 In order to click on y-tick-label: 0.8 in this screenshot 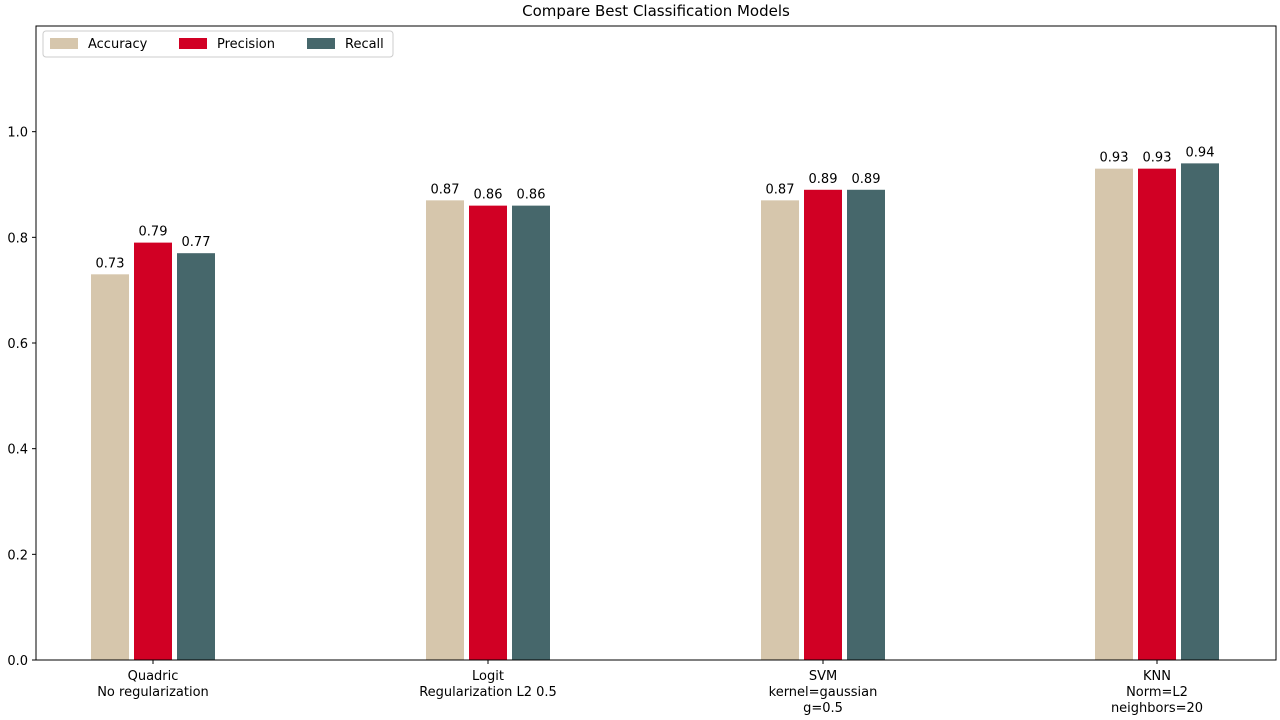, I will do `click(17, 238)`.